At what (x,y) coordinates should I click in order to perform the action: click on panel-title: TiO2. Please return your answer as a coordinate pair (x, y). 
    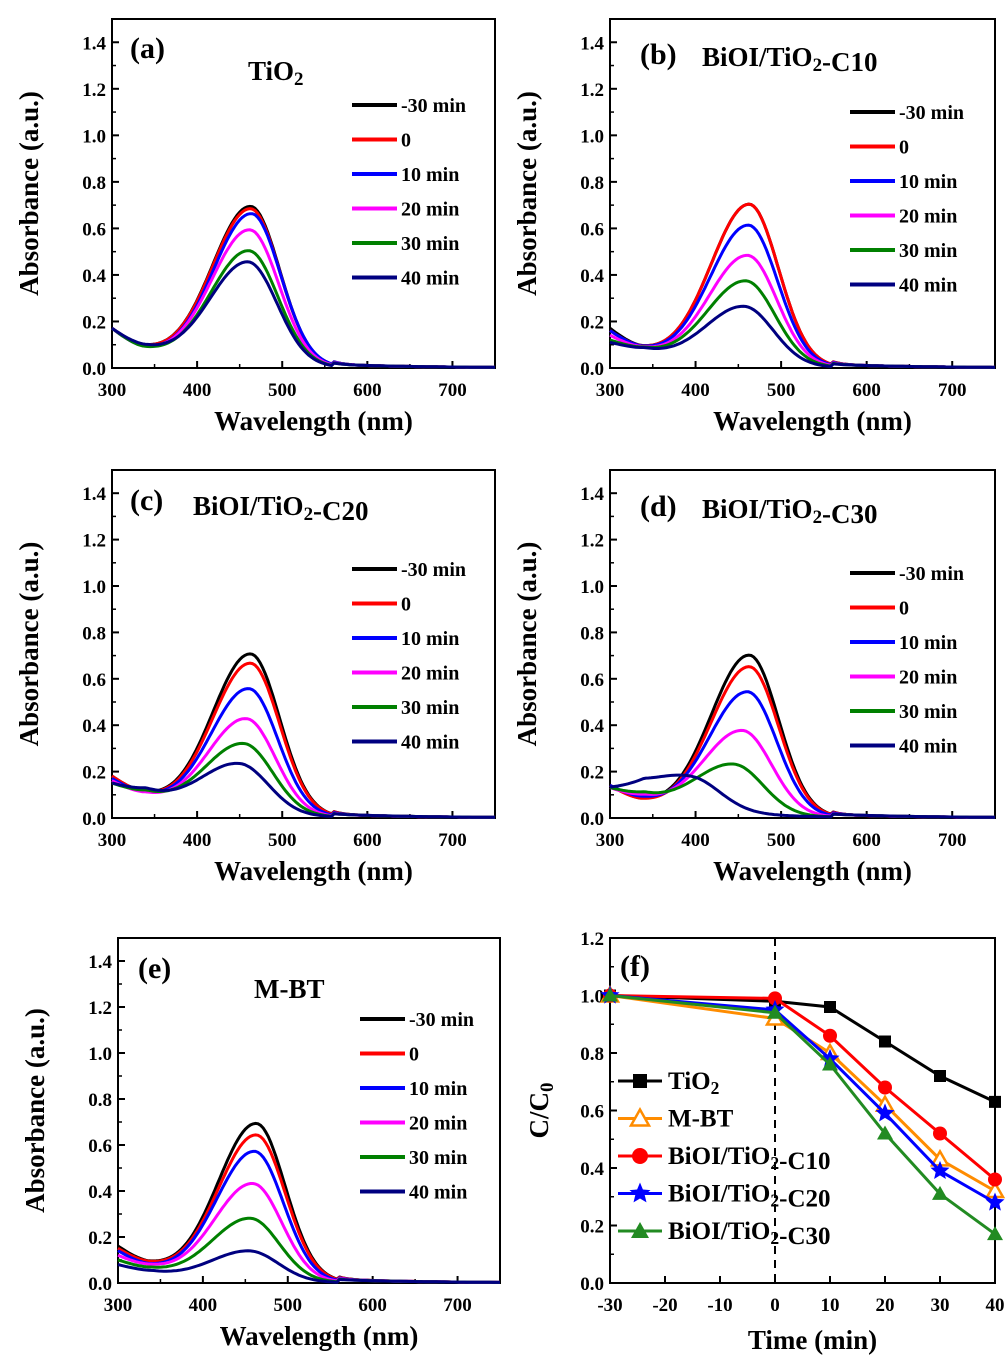
    Looking at the image, I should click on (276, 73).